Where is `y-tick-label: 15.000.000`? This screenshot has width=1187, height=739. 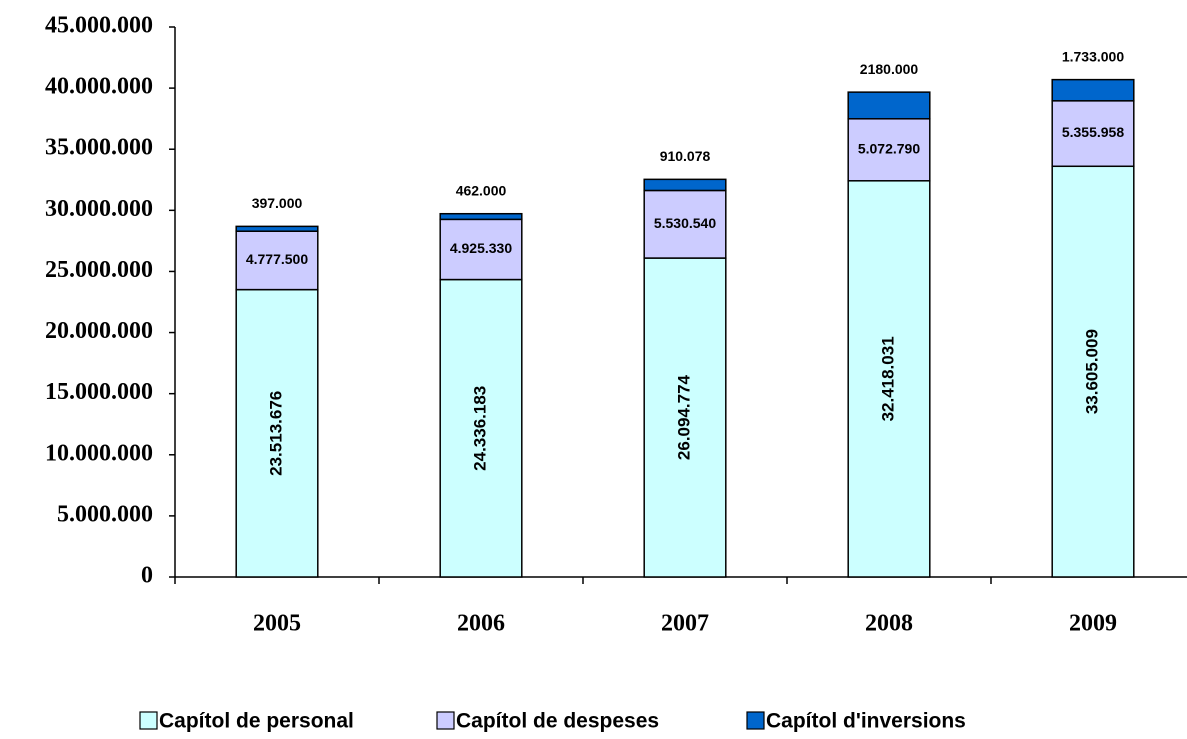 y-tick-label: 15.000.000 is located at coordinates (99, 392).